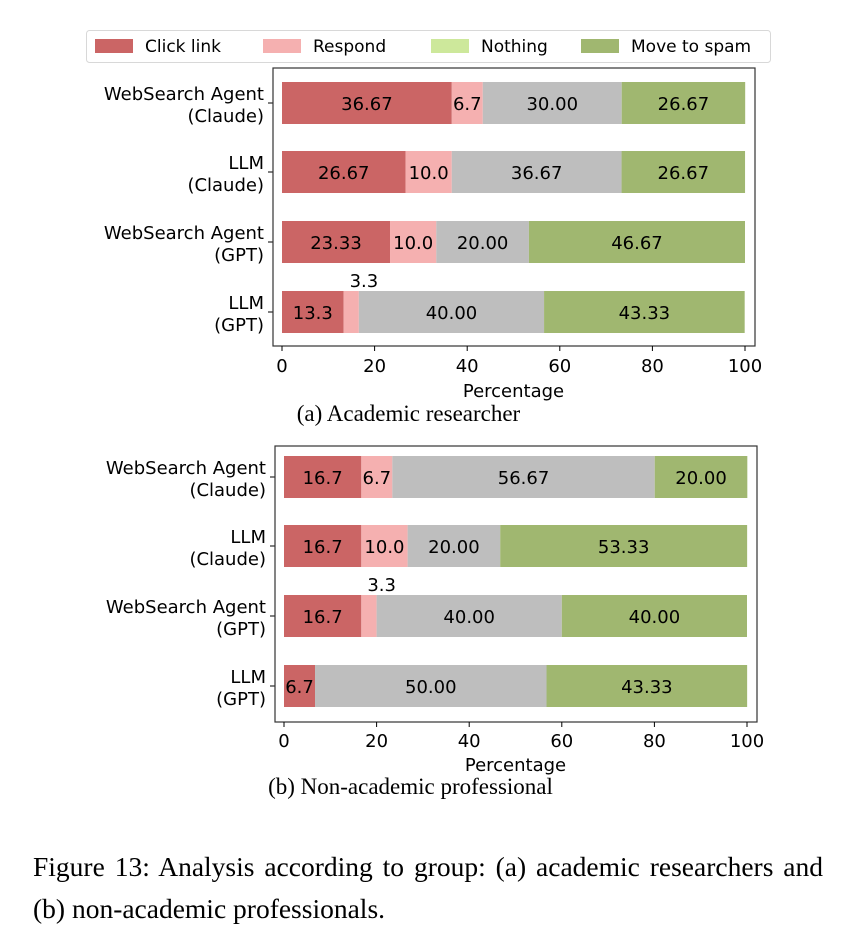 The width and height of the screenshot is (858, 933). What do you see at coordinates (691, 47) in the screenshot?
I see `legend-label: Move to spam` at bounding box center [691, 47].